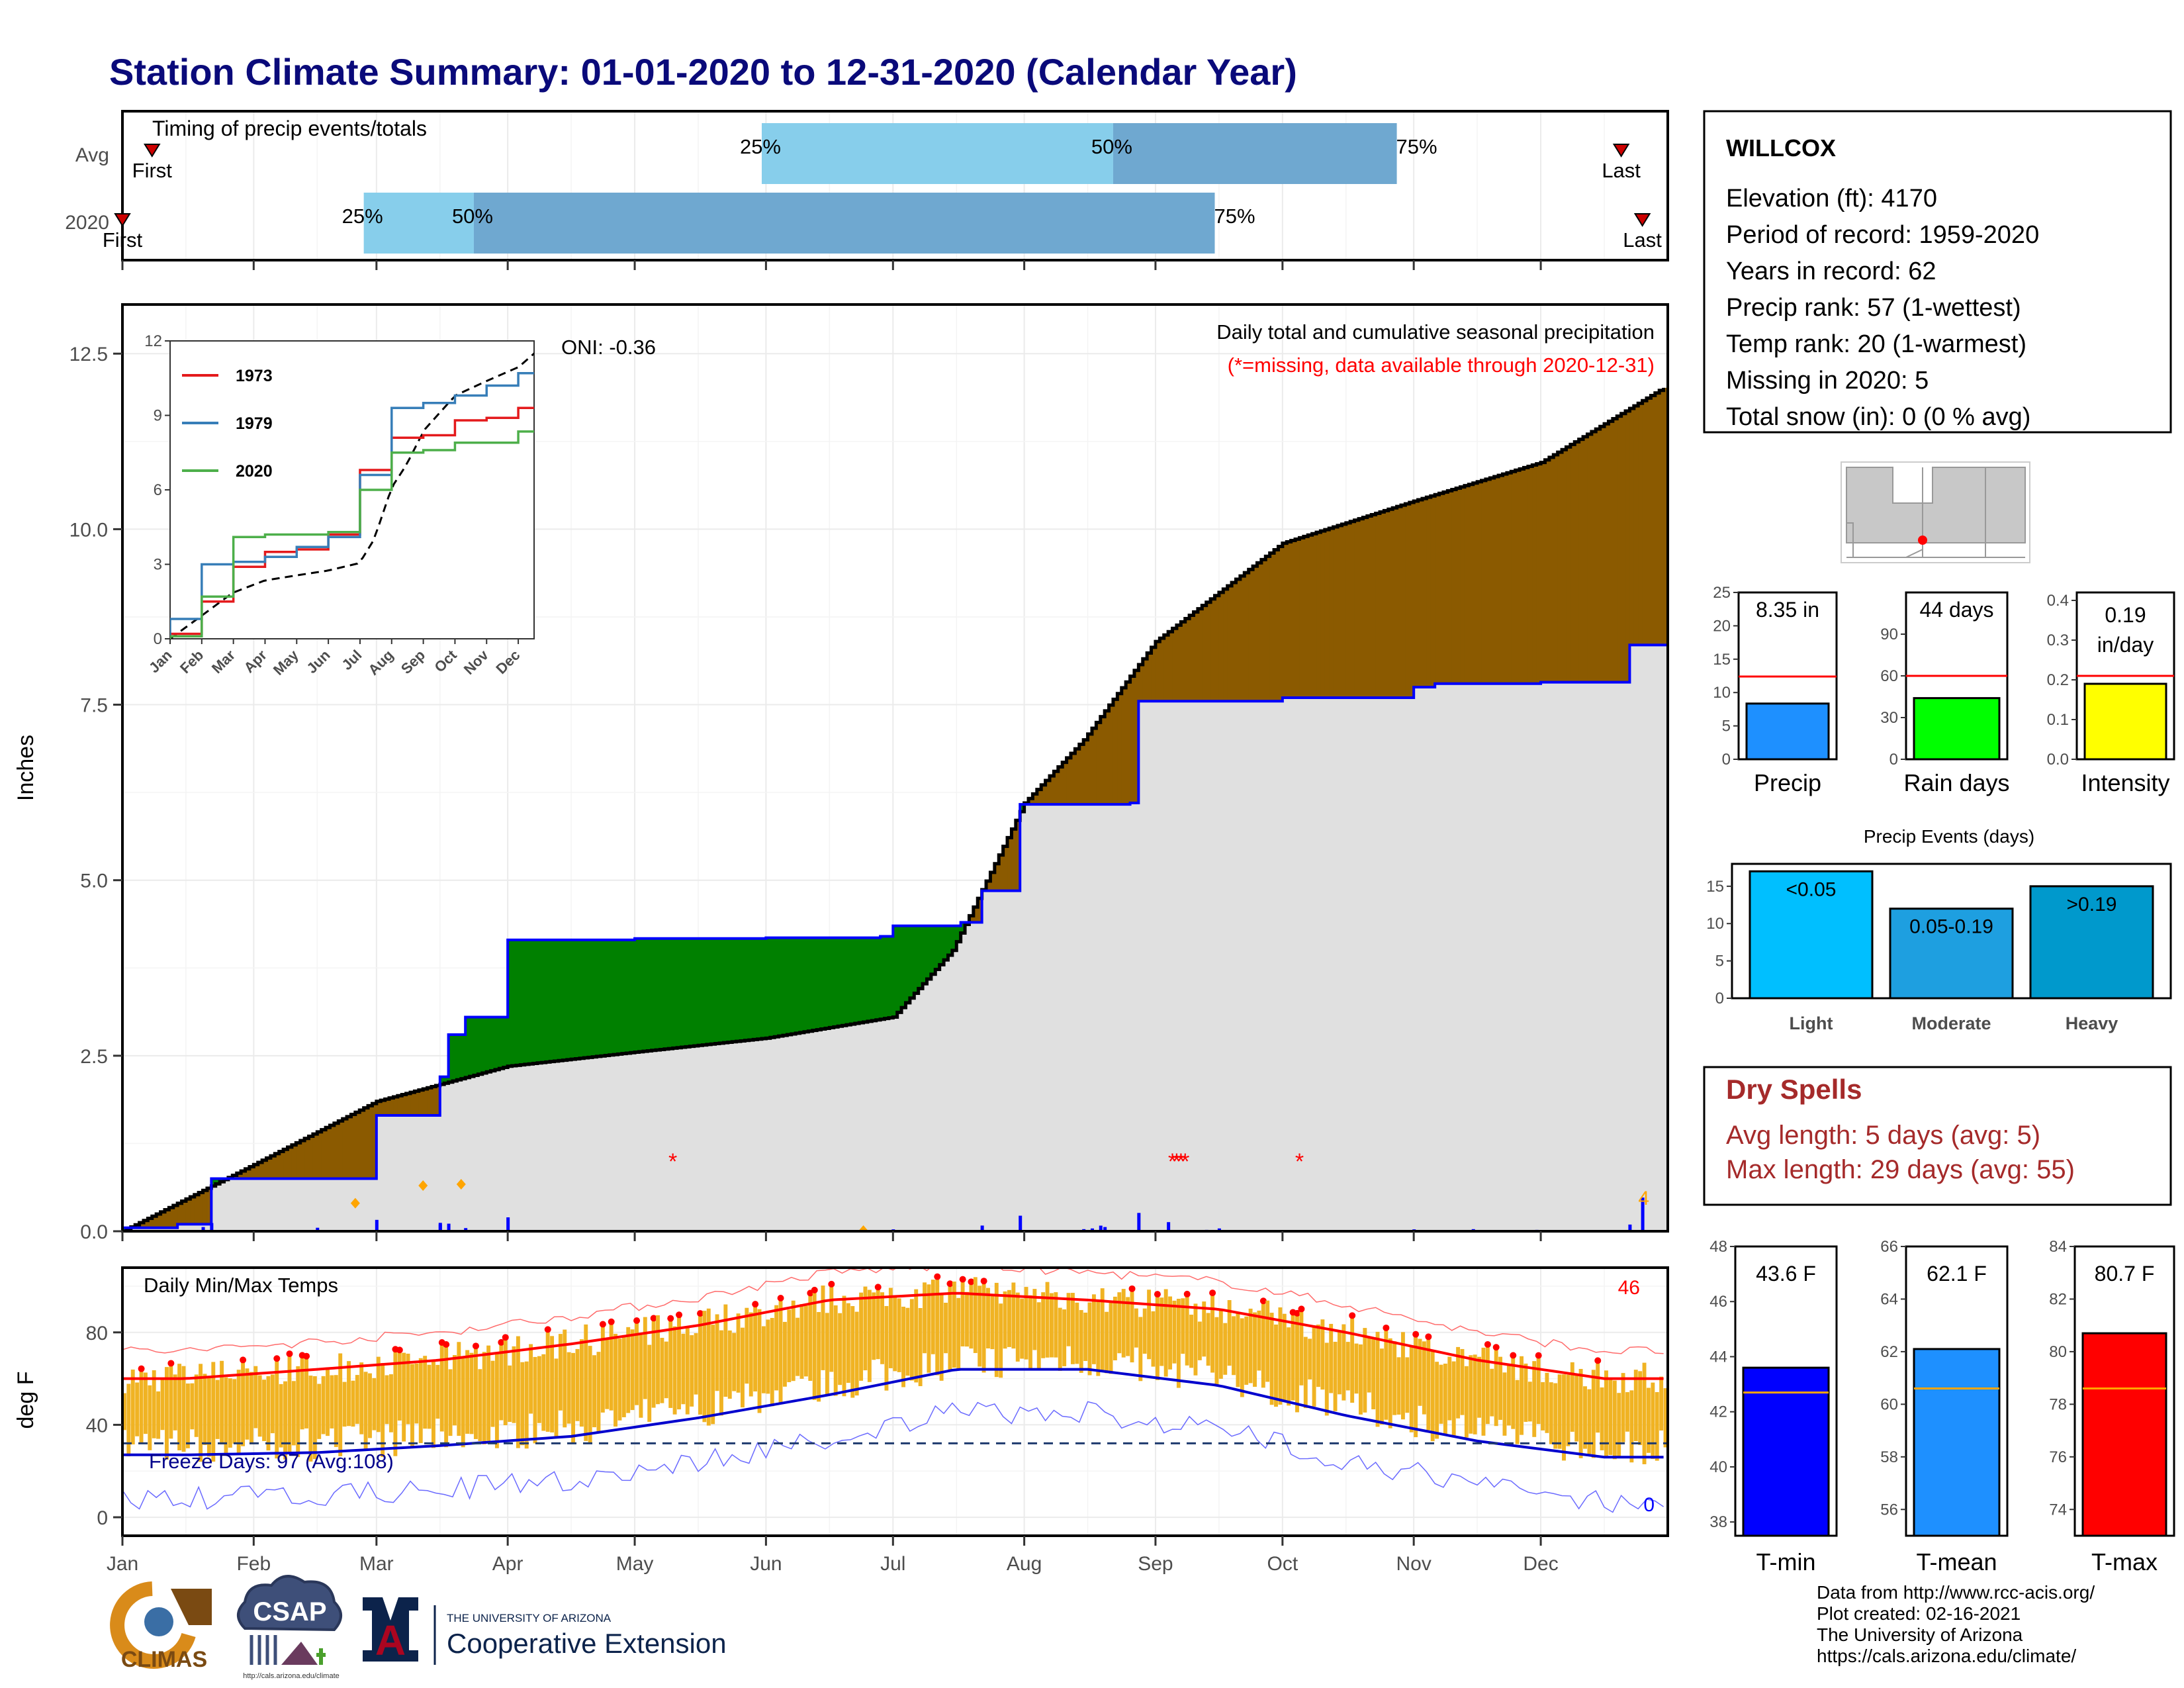 The width and height of the screenshot is (2184, 1688). What do you see at coordinates (94, 1232) in the screenshot?
I see `precip-ytick: 0.0` at bounding box center [94, 1232].